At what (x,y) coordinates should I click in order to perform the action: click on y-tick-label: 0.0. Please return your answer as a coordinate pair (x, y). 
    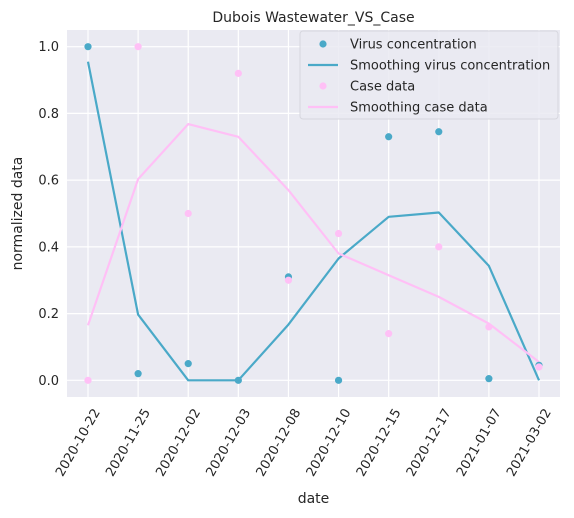
    Looking at the image, I should click on (48, 381).